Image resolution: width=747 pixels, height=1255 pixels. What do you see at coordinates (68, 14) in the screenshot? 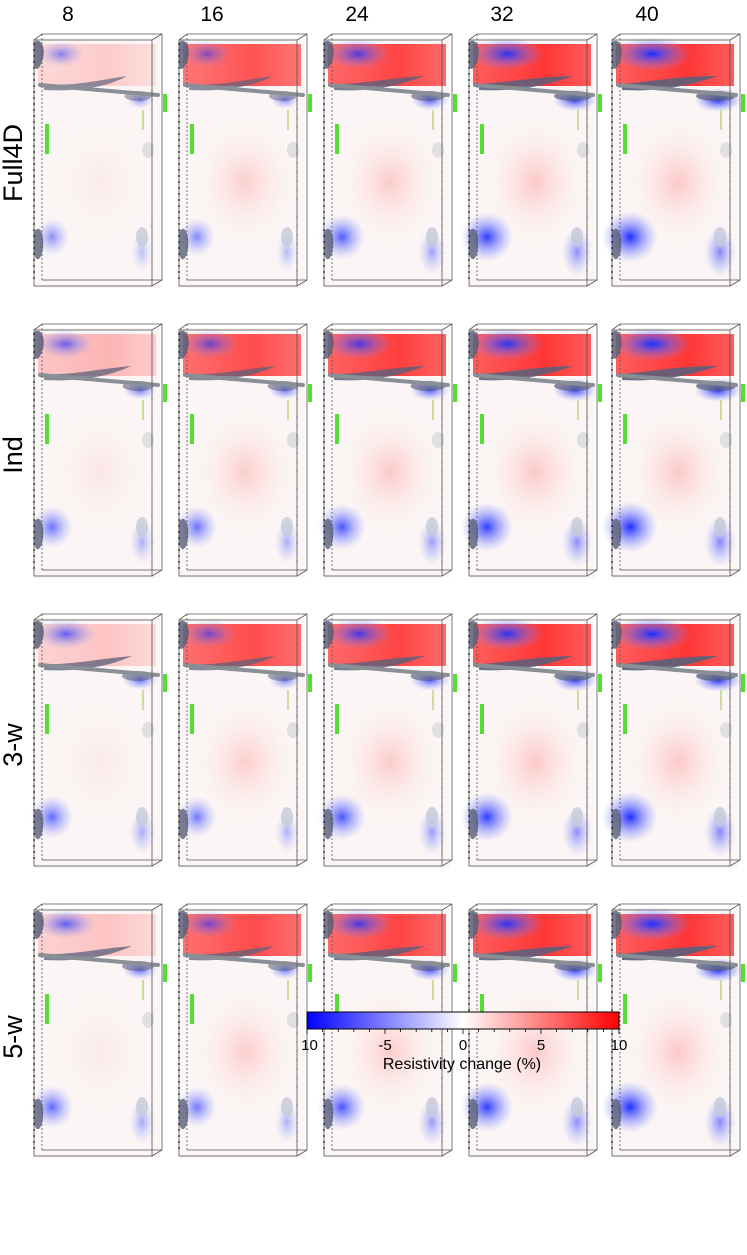
I see `column-header-8: 8` at bounding box center [68, 14].